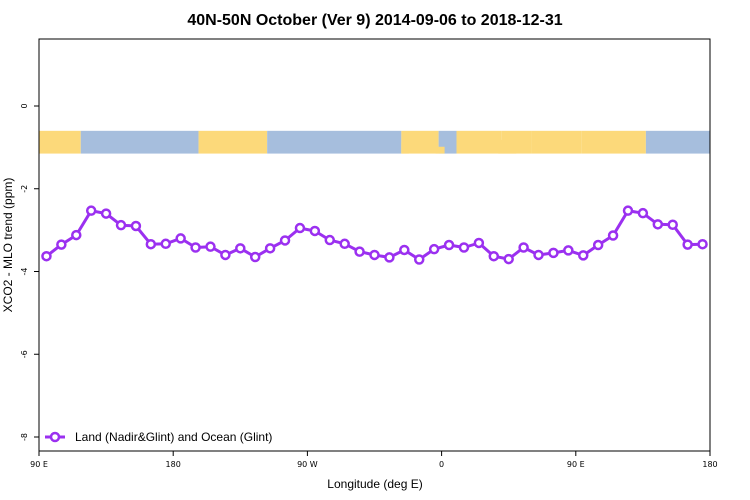 The width and height of the screenshot is (750, 500). Describe the element at coordinates (24, 354) in the screenshot. I see `y-tick-label: -6` at that location.